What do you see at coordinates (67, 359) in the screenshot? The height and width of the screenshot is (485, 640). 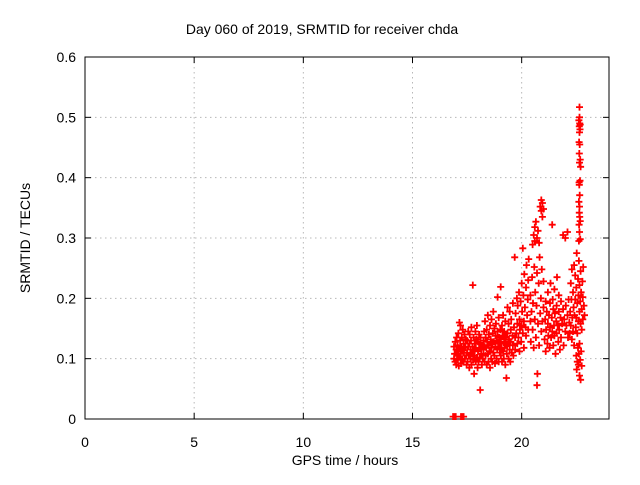 I see `y-tick-label: 0.1` at bounding box center [67, 359].